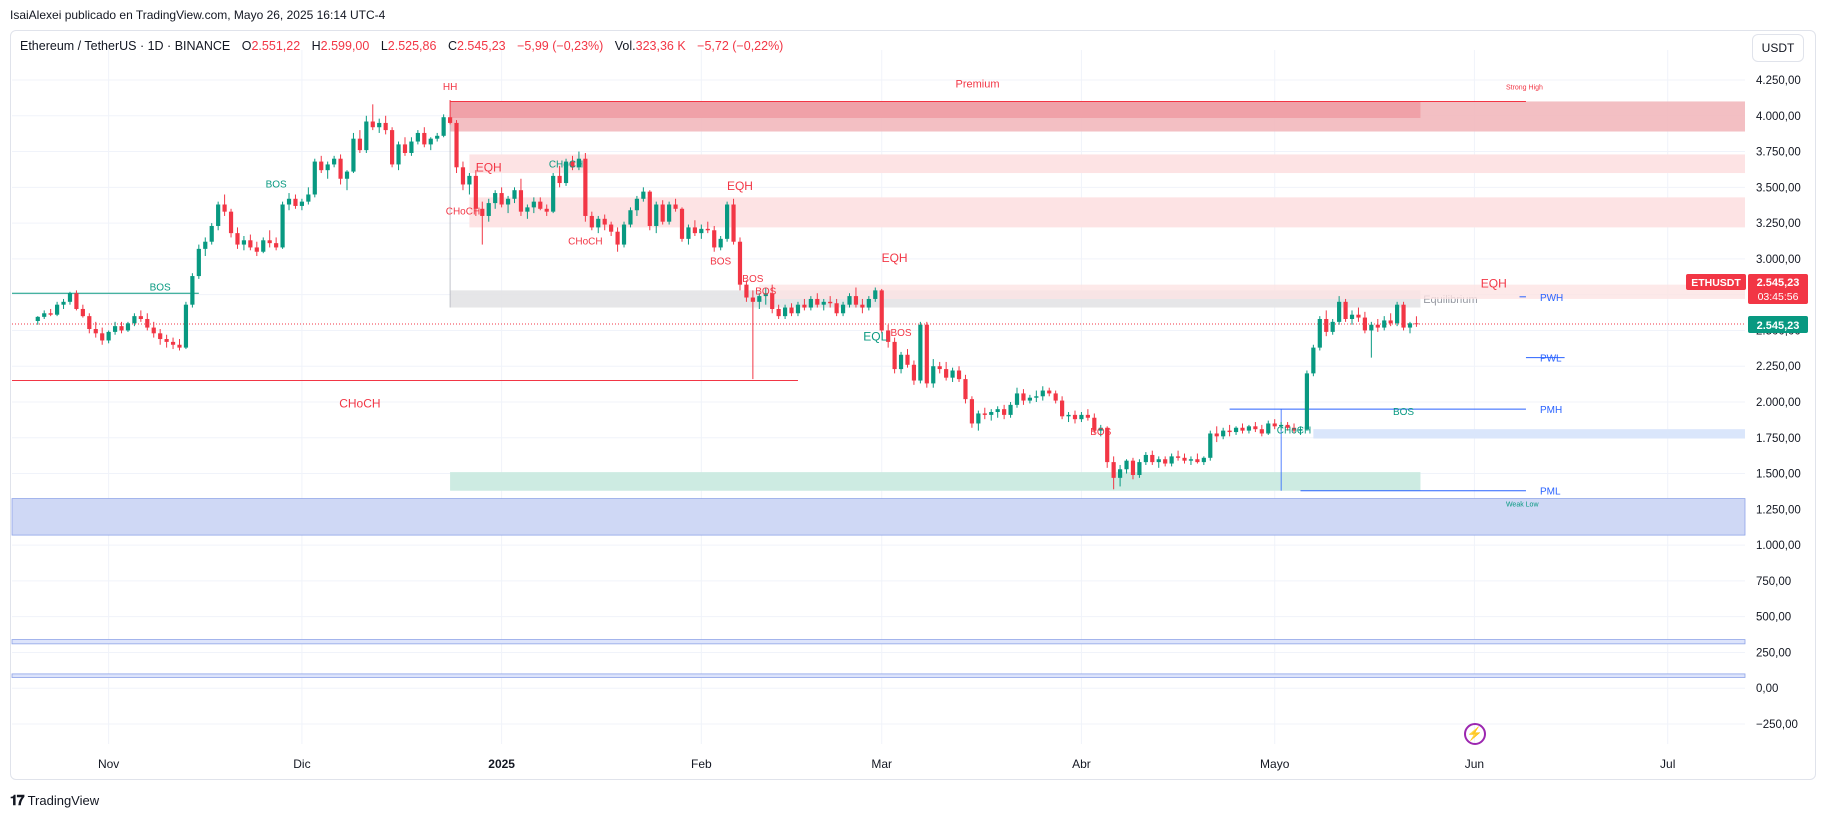 Image resolution: width=1826 pixels, height=820 pixels. Describe the element at coordinates (1773, 653) in the screenshot. I see `y-tick-label: 250,00` at that location.